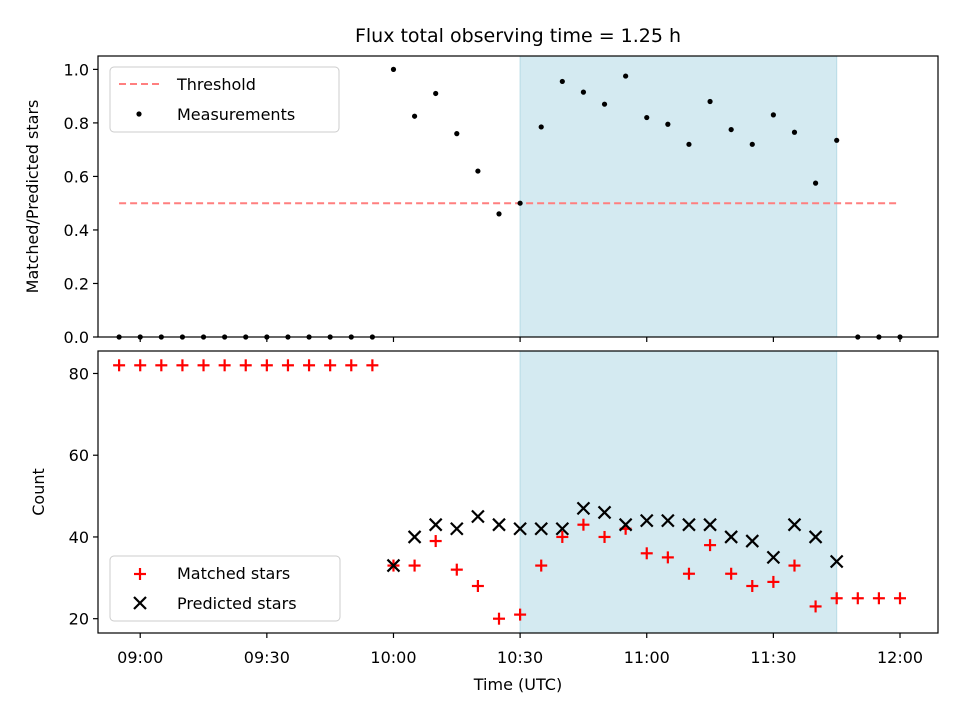 This screenshot has width=960, height=720. Describe the element at coordinates (393, 657) in the screenshot. I see `x-tick-label: 10:00` at that location.